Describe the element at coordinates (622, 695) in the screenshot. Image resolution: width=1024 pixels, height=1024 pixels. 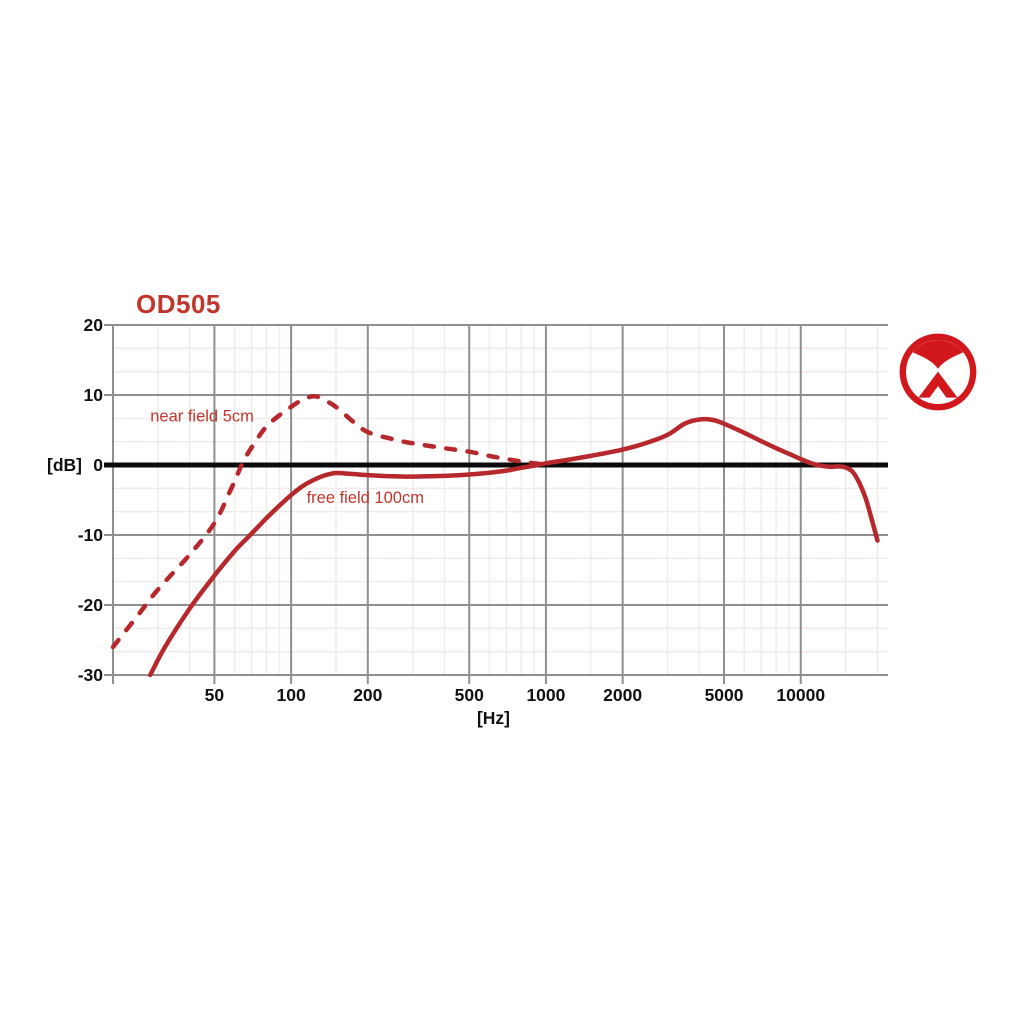
I see `x-tick-label-2000: 2000` at that location.